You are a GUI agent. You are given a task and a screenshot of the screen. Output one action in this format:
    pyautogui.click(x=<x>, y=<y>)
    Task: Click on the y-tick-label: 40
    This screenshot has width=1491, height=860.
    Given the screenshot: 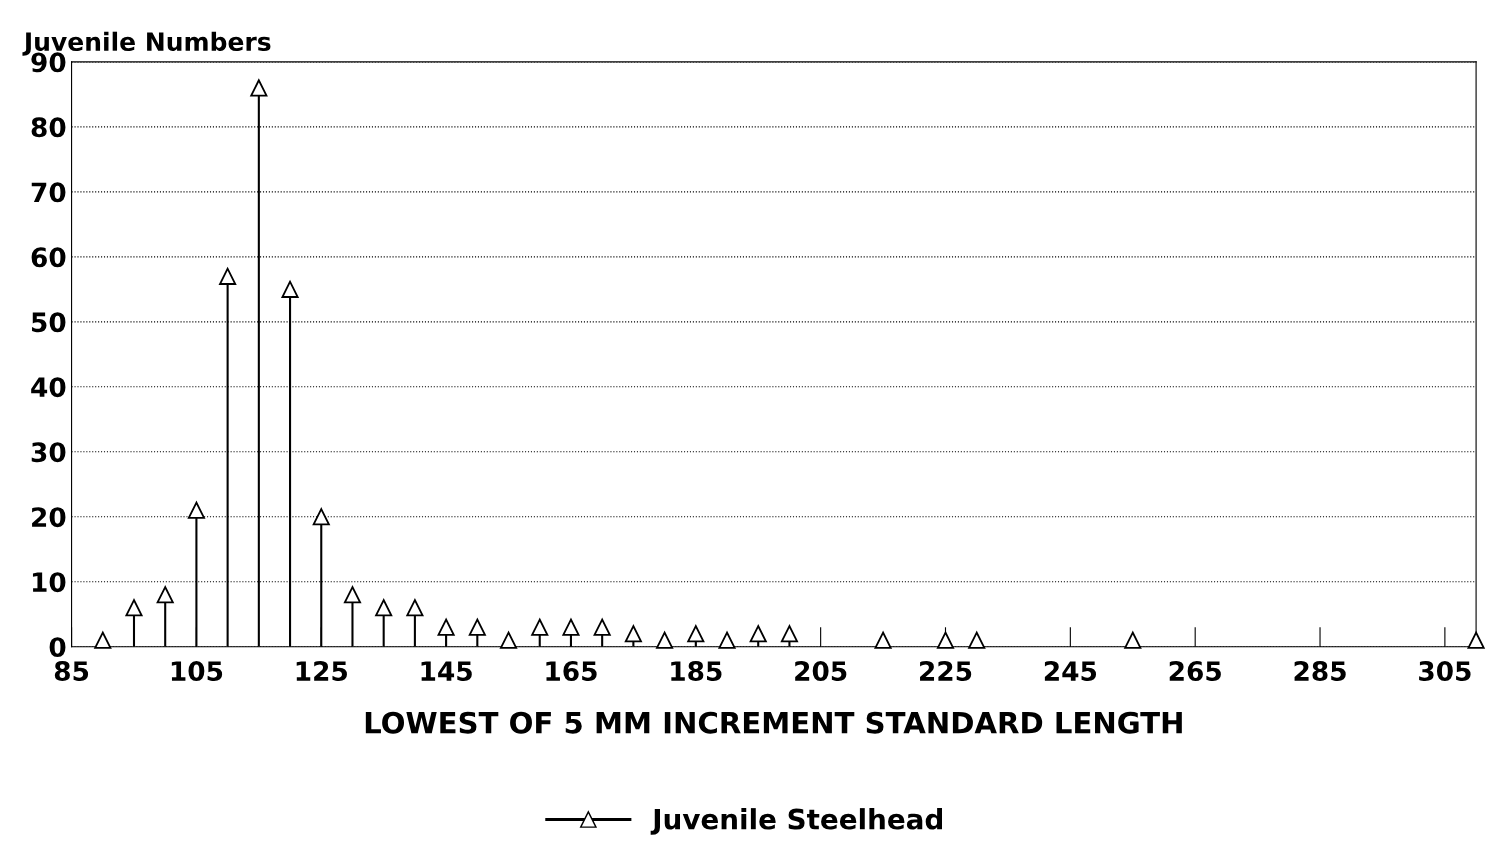 What is the action you would take?
    pyautogui.click(x=48, y=387)
    